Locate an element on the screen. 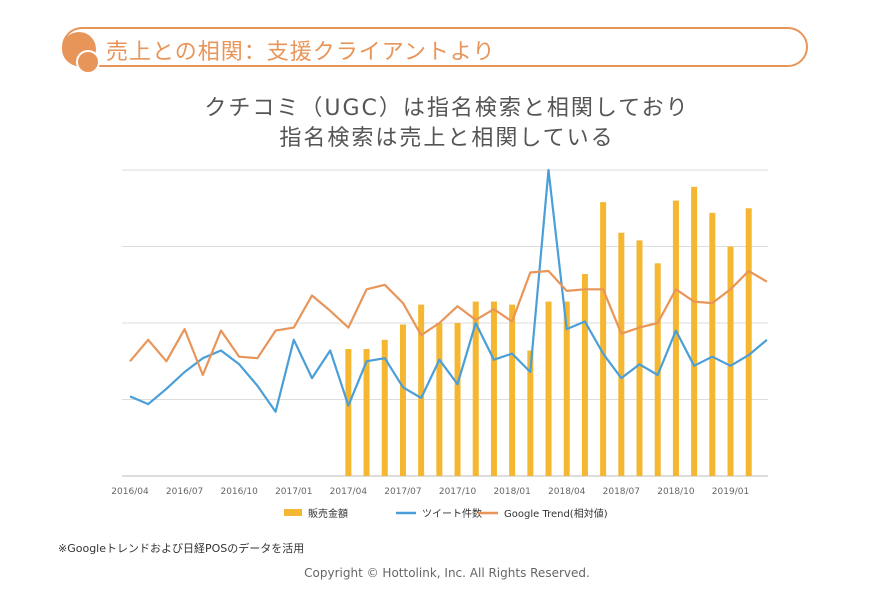 This screenshot has height=596, width=894. x-tick-label: 2018/01 is located at coordinates (511, 492).